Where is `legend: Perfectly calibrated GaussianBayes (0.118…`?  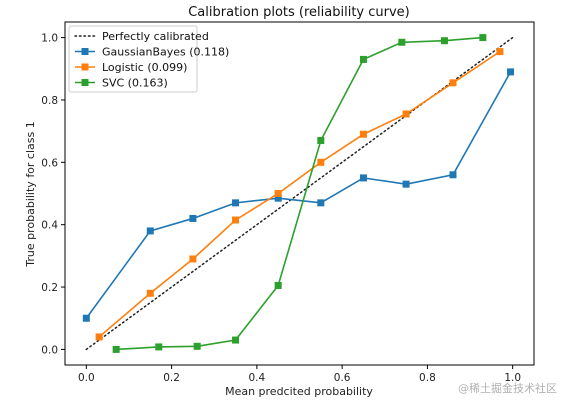
legend: Perfectly calibrated GaussianBayes (0.118… is located at coordinates (148, 59).